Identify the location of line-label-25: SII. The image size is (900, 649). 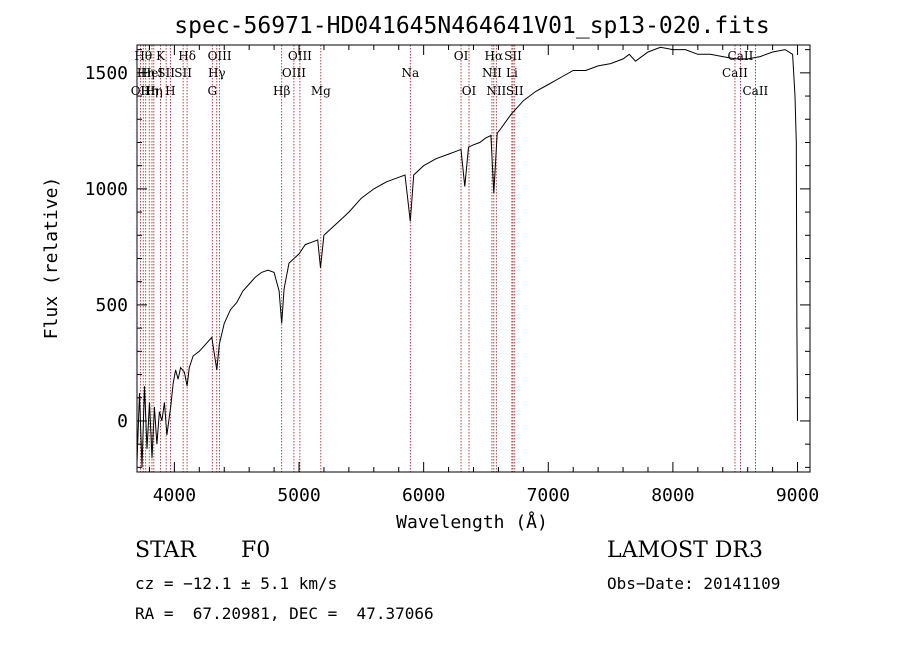
(513, 56).